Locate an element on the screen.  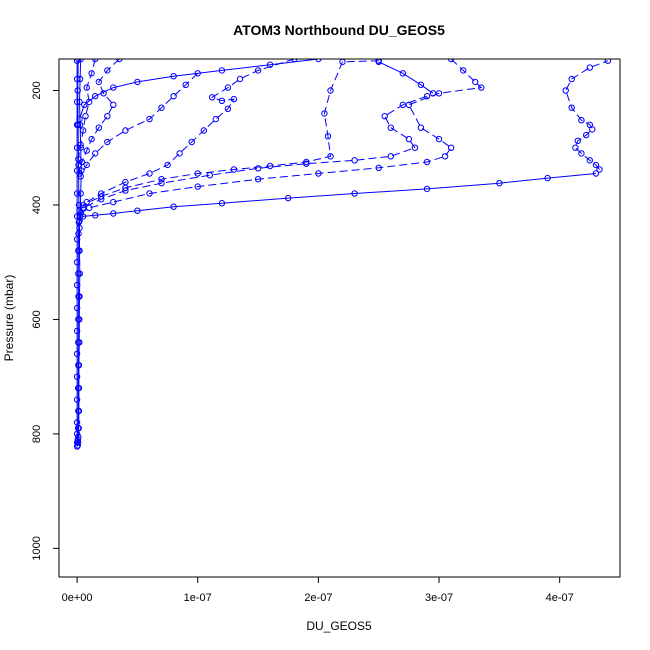
y-tick-label: 1000 is located at coordinates (37, 548).